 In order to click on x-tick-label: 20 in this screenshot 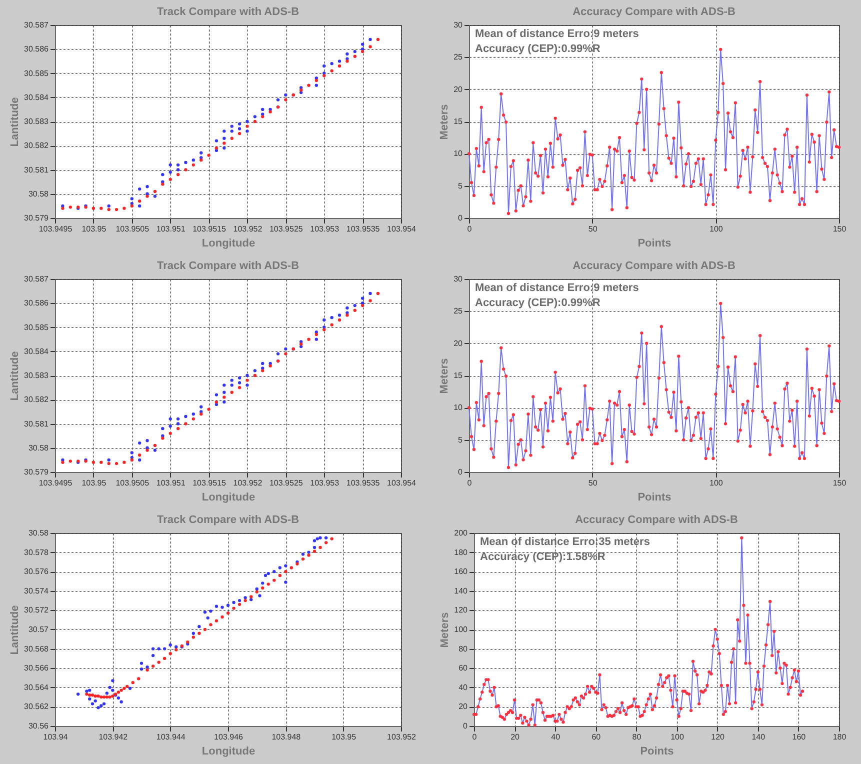, I will do `click(515, 737)`.